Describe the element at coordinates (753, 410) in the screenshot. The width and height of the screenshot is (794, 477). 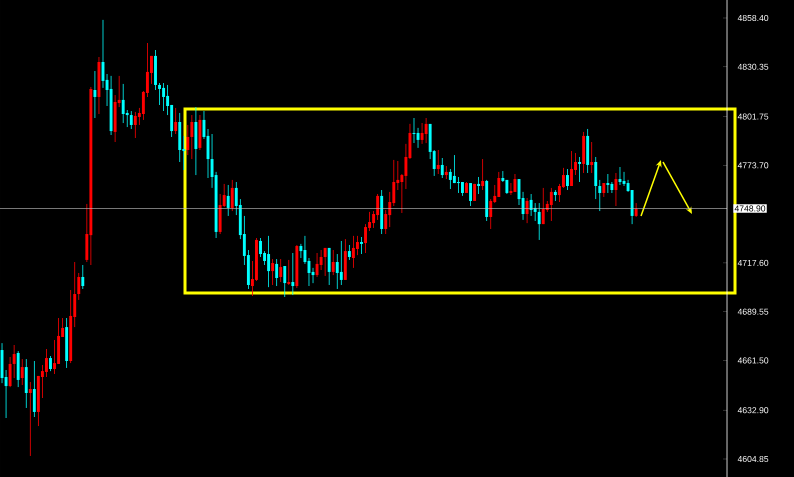
I see `y-tick-label: 4632.90` at that location.